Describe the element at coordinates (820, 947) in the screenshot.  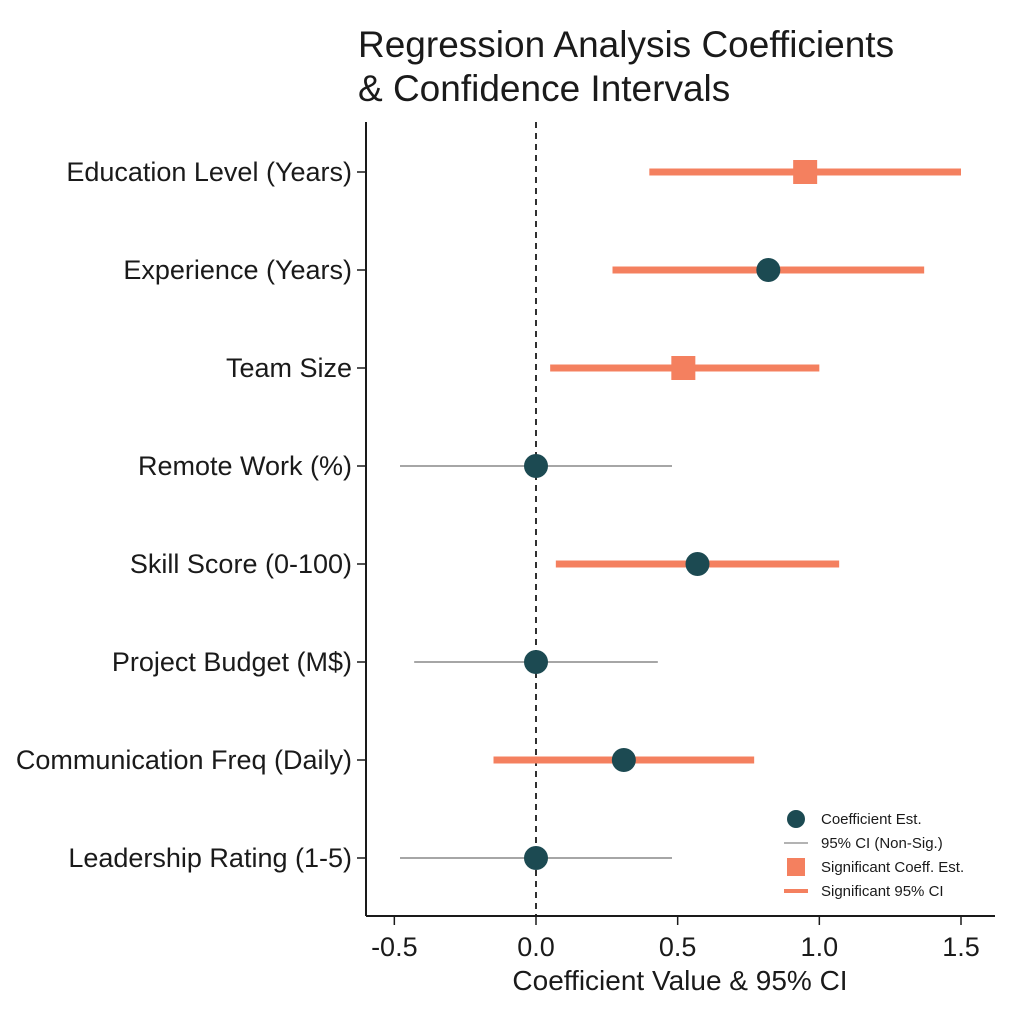
I see `x-tick-label: 1.0` at that location.